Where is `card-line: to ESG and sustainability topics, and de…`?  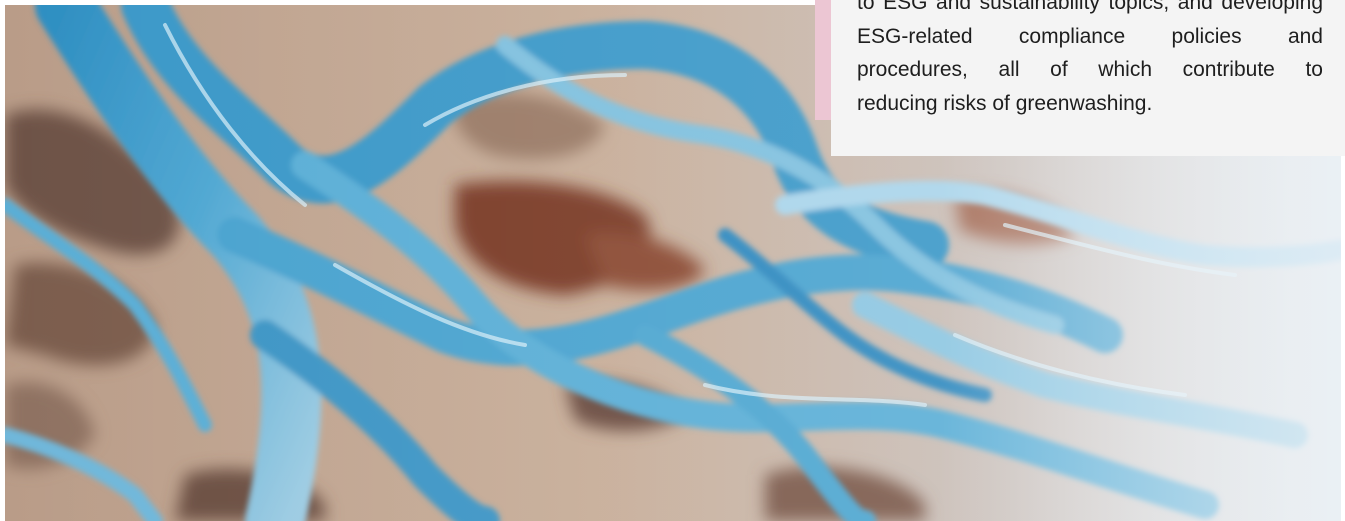
card-line: to ESG and sustainability topics, and de… is located at coordinates (1090, 7).